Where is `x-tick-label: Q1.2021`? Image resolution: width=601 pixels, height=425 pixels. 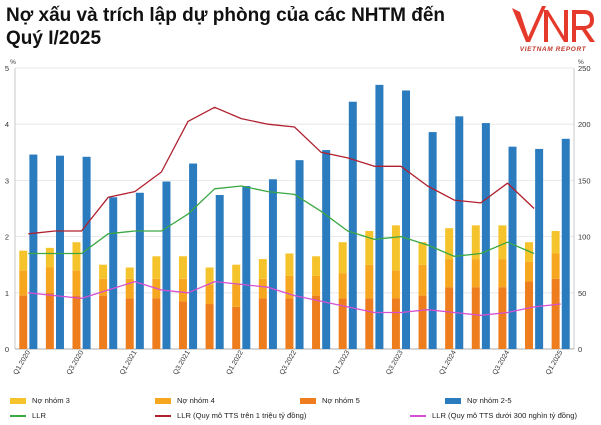
x-tick-label: Q1.2021 is located at coordinates (129, 362).